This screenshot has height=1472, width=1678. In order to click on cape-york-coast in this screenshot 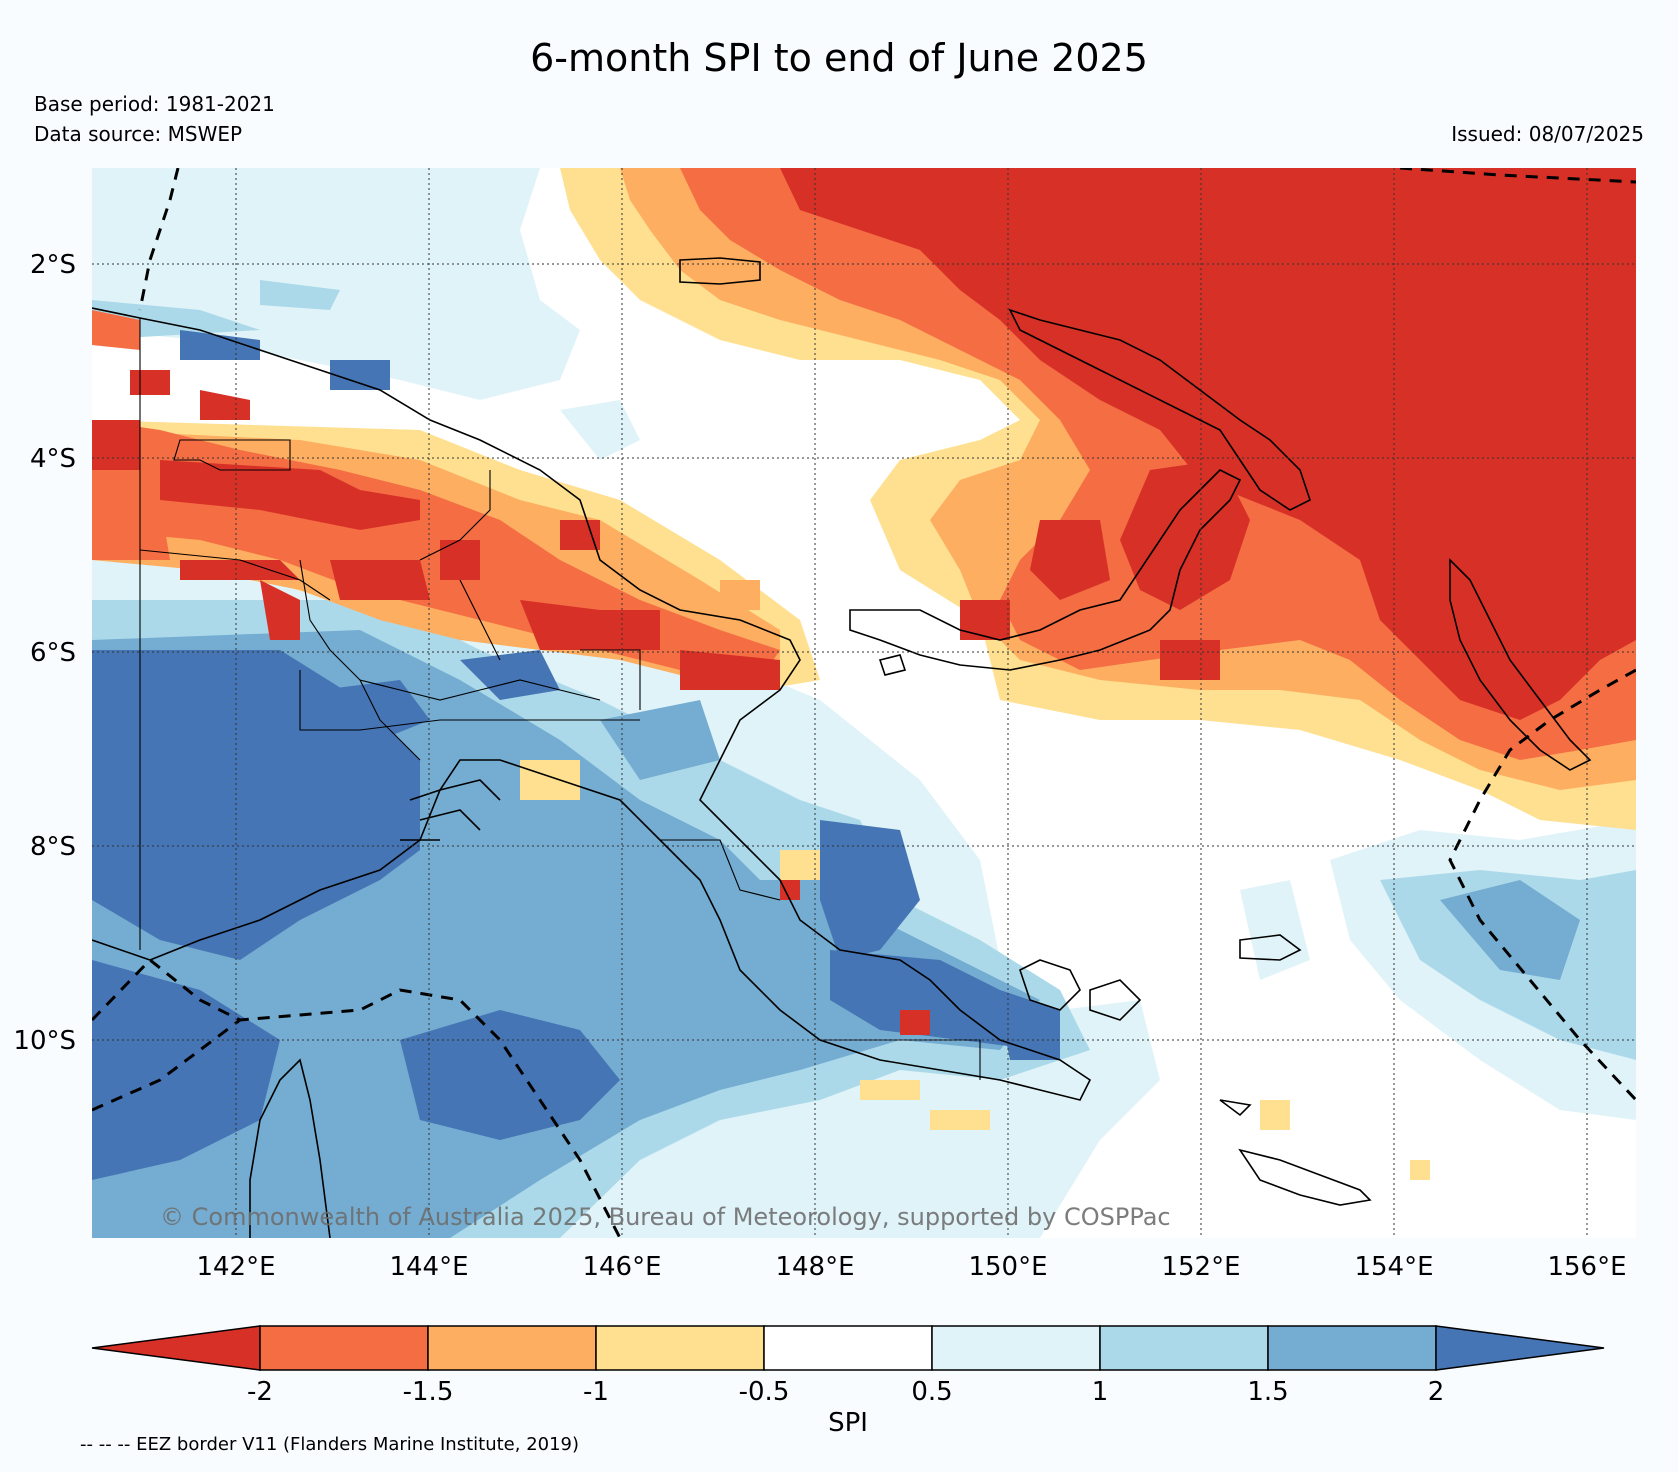, I will do `click(290, 1148)`.